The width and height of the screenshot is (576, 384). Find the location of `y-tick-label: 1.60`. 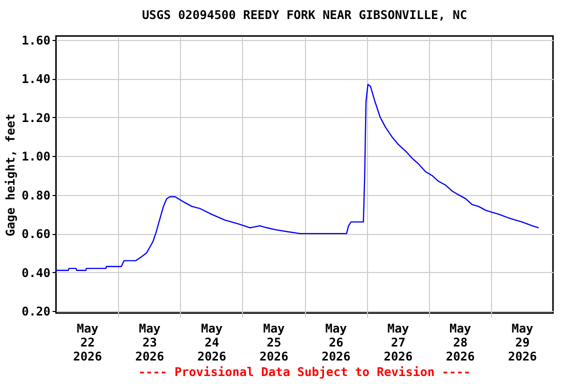

y-tick-label: 1.60 is located at coordinates (36, 40).